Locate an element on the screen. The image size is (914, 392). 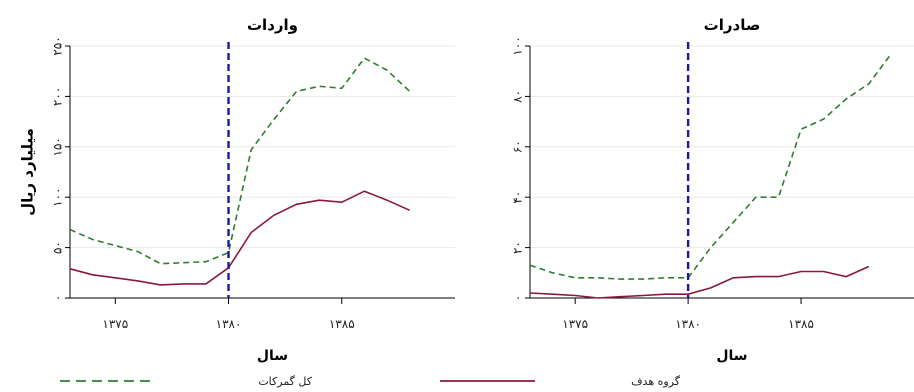
legend-label-total: کل گمرکات is located at coordinates (285, 381).